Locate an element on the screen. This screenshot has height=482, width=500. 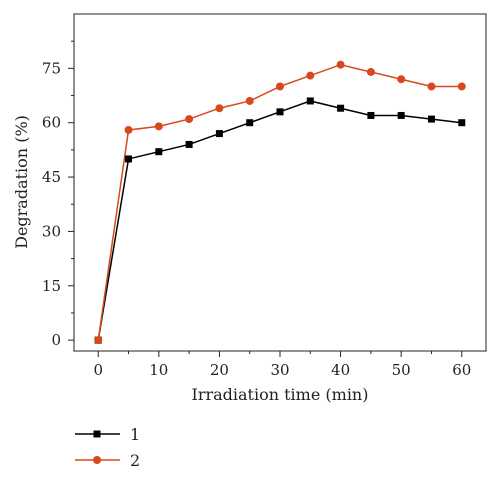
legend-label-1: 1 is located at coordinates (135, 434).